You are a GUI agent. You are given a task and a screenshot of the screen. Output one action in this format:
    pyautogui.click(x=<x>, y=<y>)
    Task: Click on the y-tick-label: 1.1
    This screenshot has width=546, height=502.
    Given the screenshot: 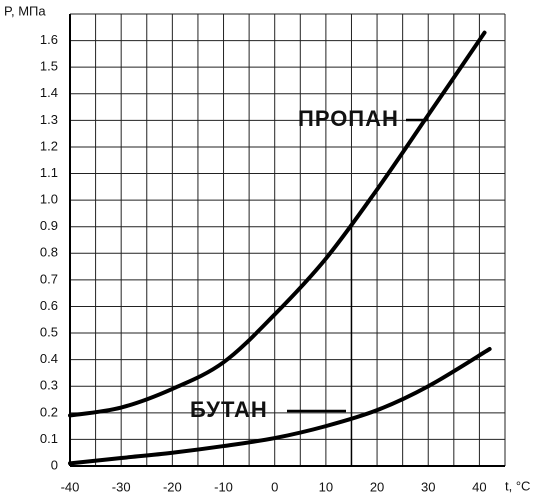 What is the action you would take?
    pyautogui.click(x=49, y=172)
    